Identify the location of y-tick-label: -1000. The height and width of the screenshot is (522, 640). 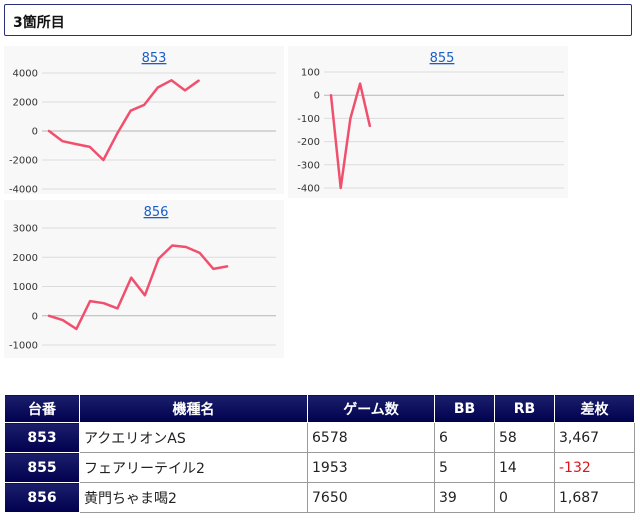
(23, 346).